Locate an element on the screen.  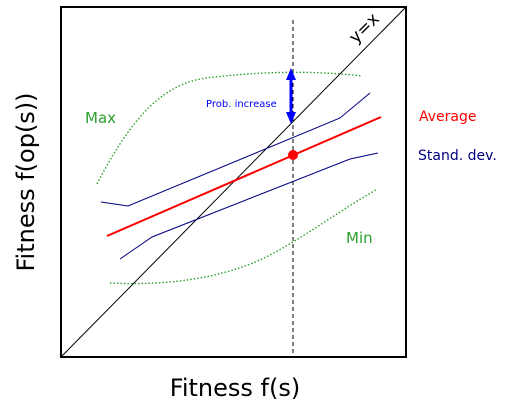
prob-increase-arrow is located at coordinates (291, 96).